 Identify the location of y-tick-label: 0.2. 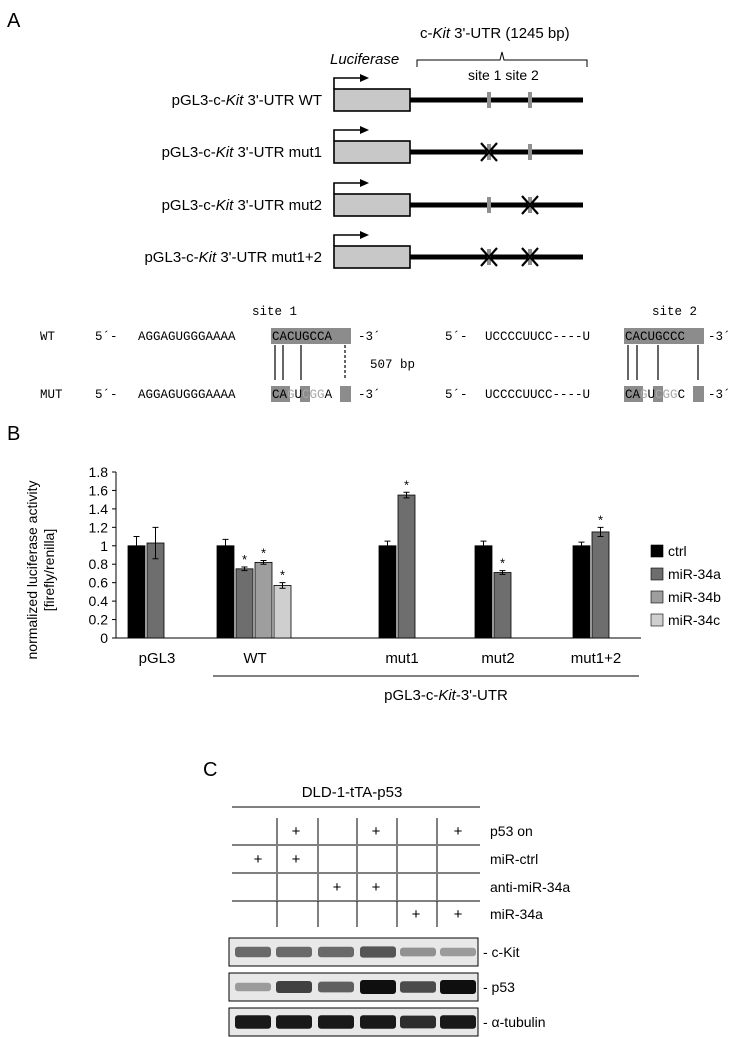
(99, 620).